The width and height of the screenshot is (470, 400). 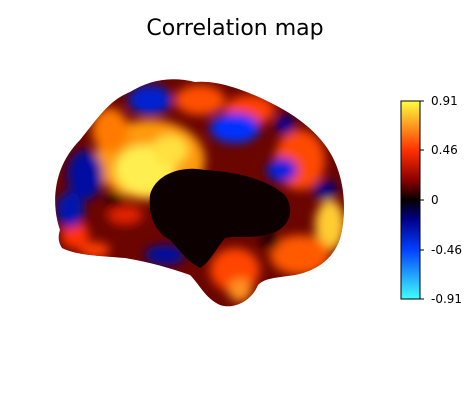 I want to click on colorbar-tick-label: 0, so click(x=435, y=200).